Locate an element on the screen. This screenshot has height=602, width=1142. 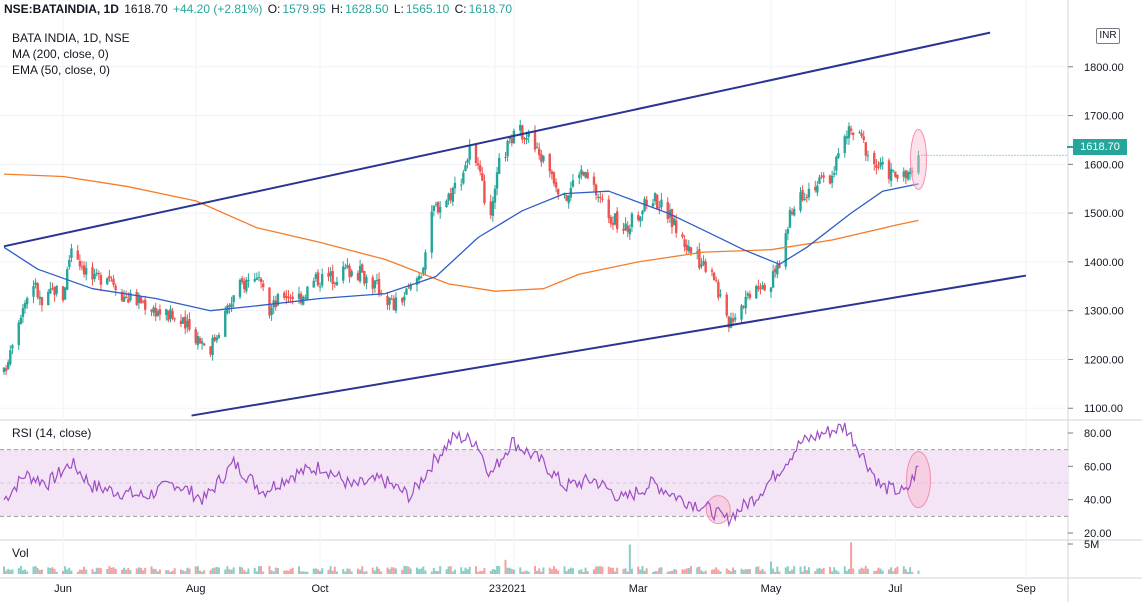
time-tick-label: Jul is located at coordinates (895, 589).